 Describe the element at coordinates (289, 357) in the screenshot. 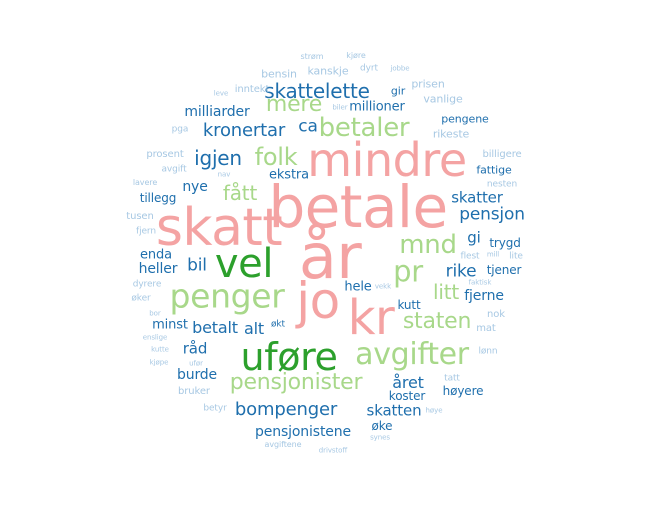

I see `cloud-word: uføre` at that location.